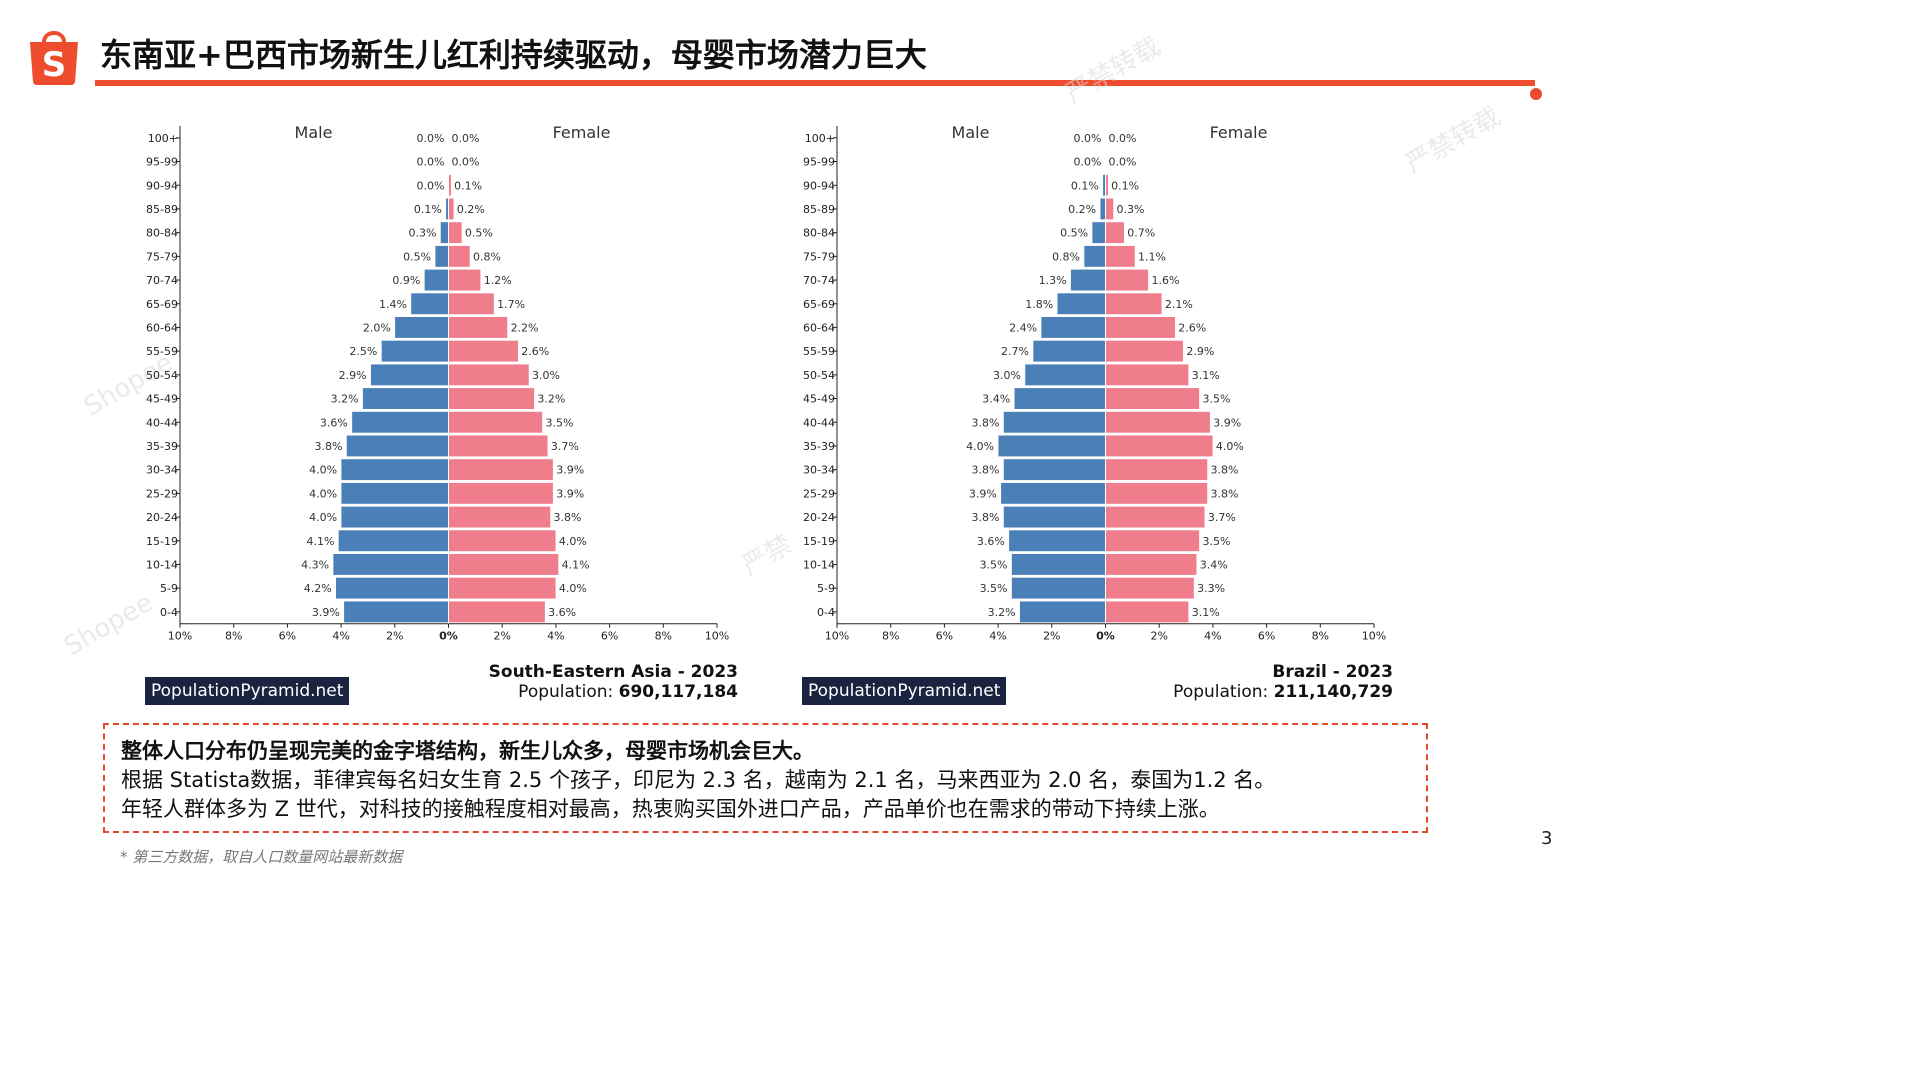 The image size is (1920, 1080). What do you see at coordinates (1225, 493) in the screenshot?
I see `female-value-label: 3.8%` at bounding box center [1225, 493].